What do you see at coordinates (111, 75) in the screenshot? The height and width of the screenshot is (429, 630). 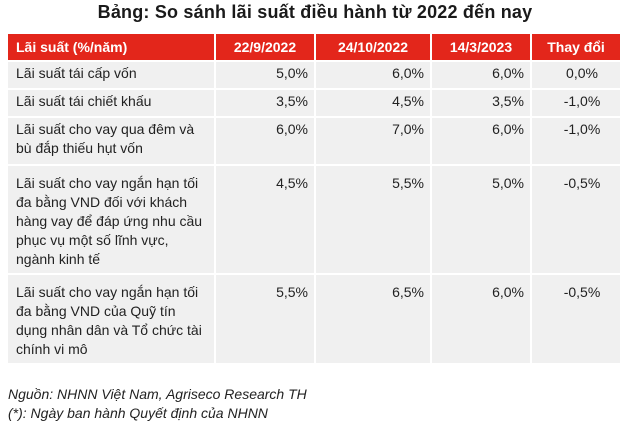 I see `row-label: Lãi suất tái cấp vốn` at bounding box center [111, 75].